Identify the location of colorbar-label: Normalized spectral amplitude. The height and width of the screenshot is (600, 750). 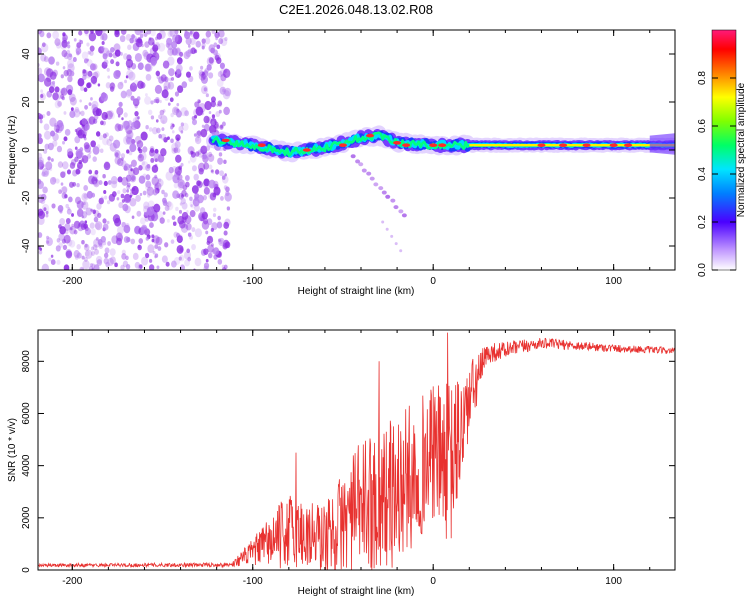
(741, 149).